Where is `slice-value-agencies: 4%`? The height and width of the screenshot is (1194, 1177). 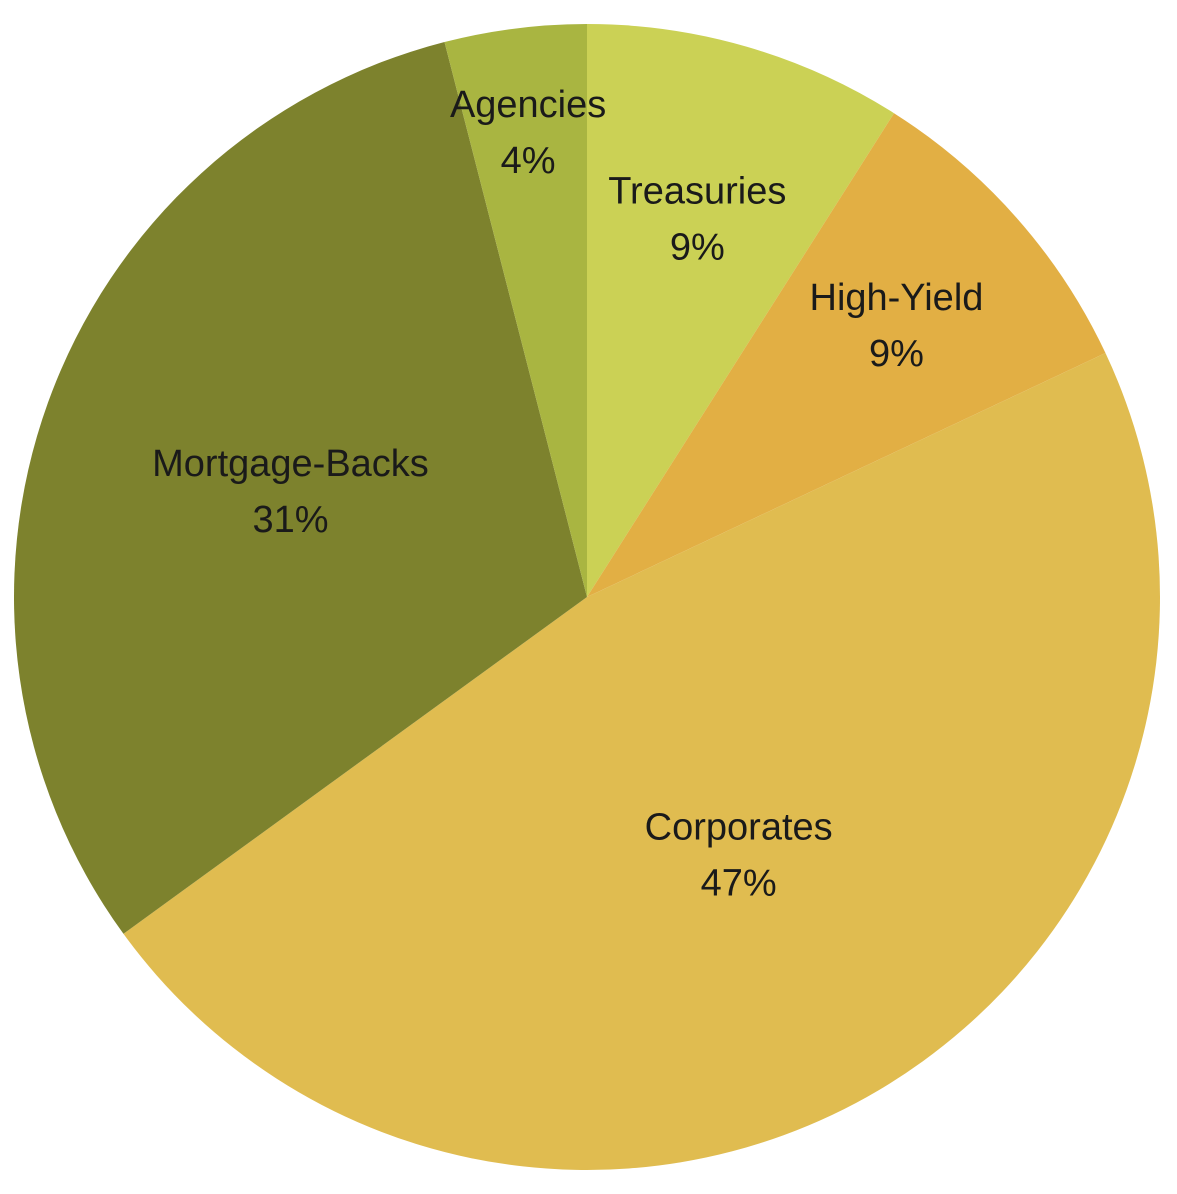
slice-value-agencies: 4% is located at coordinates (528, 161).